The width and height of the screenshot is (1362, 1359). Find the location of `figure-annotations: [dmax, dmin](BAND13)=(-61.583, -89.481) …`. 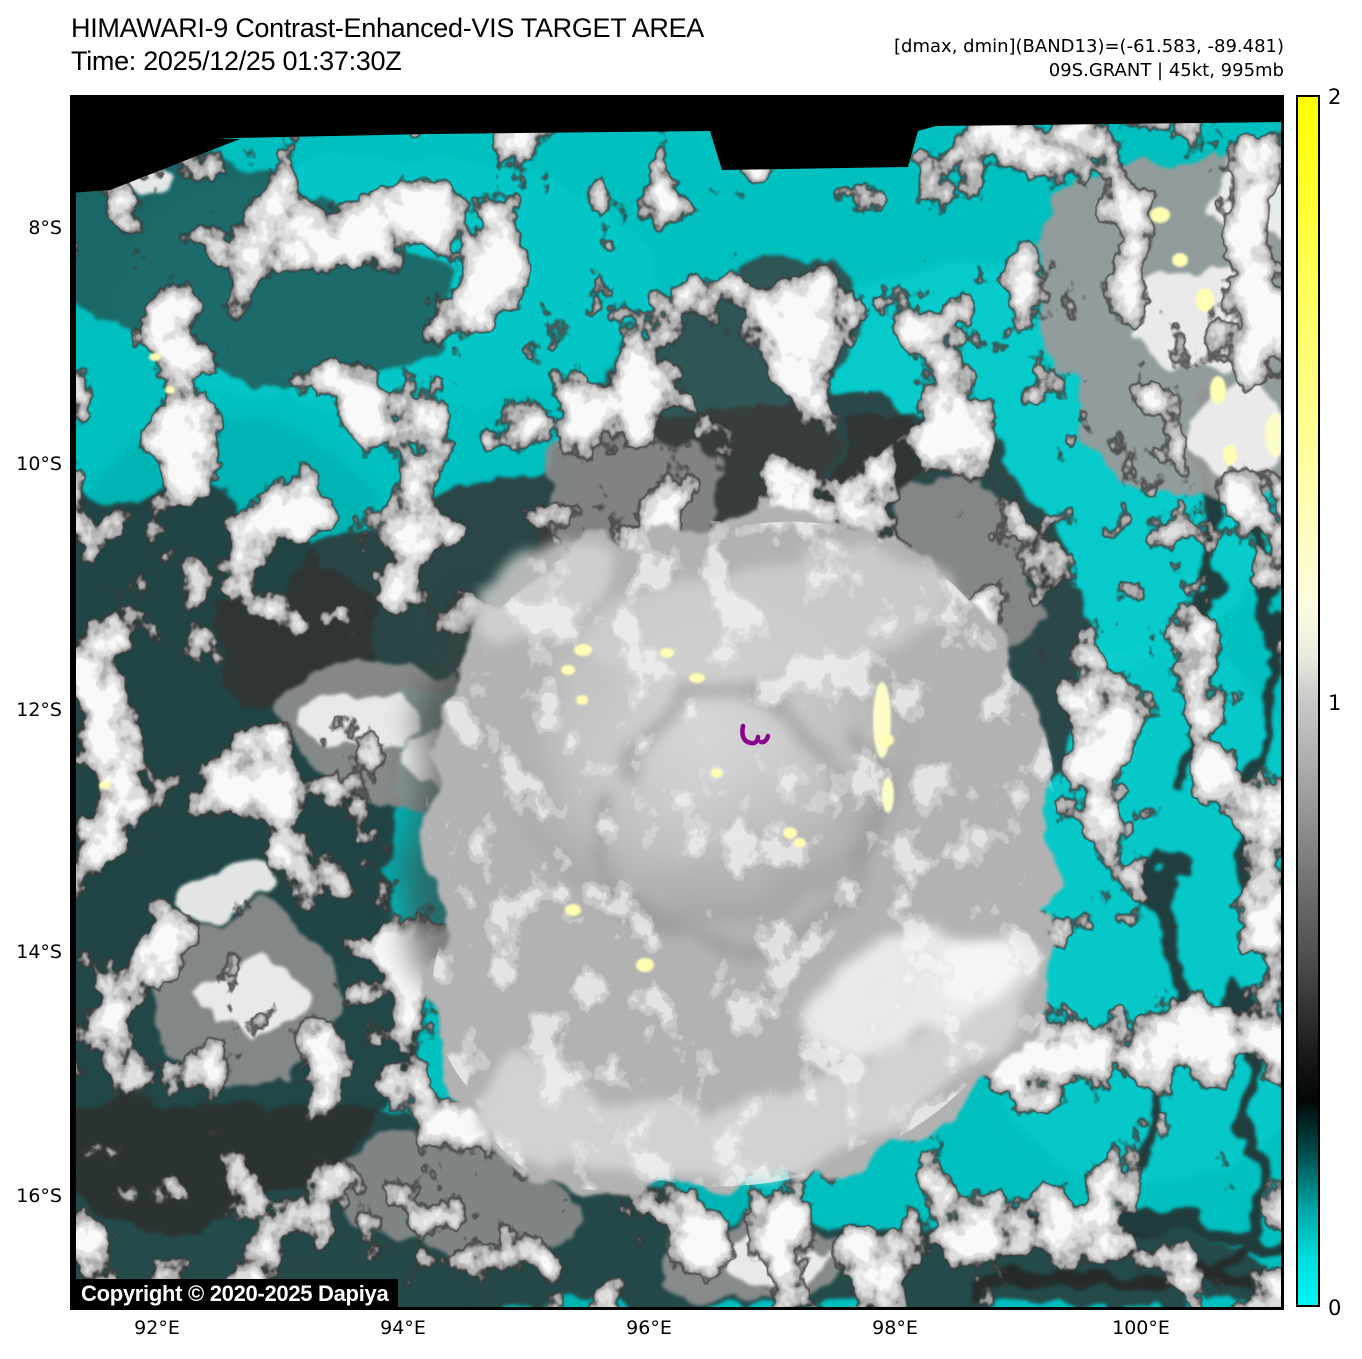

figure-annotations: [dmax, dmin](BAND13)=(-61.583, -89.481) … is located at coordinates (1089, 59).